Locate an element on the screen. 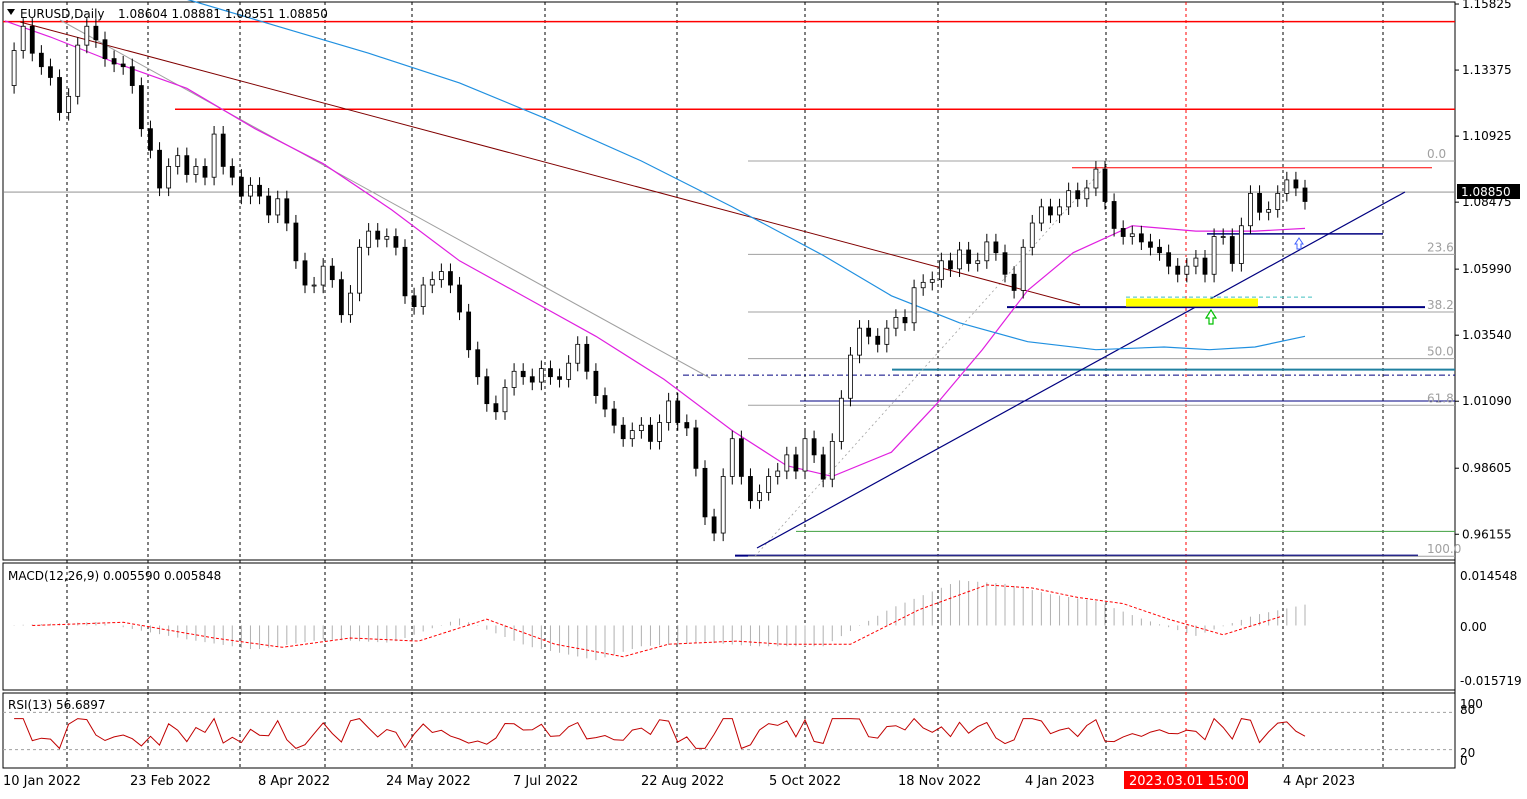  time-tick-label: 10 Jan 2022 is located at coordinates (42, 781).